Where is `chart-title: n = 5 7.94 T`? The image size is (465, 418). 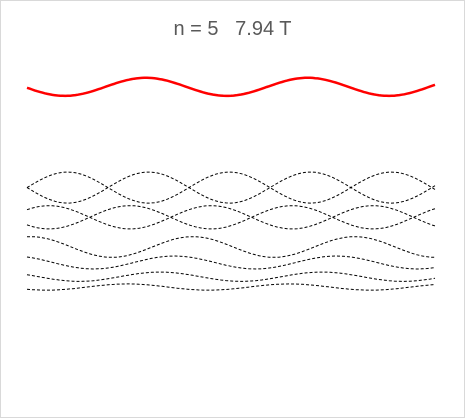 chart-title: n = 5 7.94 T is located at coordinates (232, 29).